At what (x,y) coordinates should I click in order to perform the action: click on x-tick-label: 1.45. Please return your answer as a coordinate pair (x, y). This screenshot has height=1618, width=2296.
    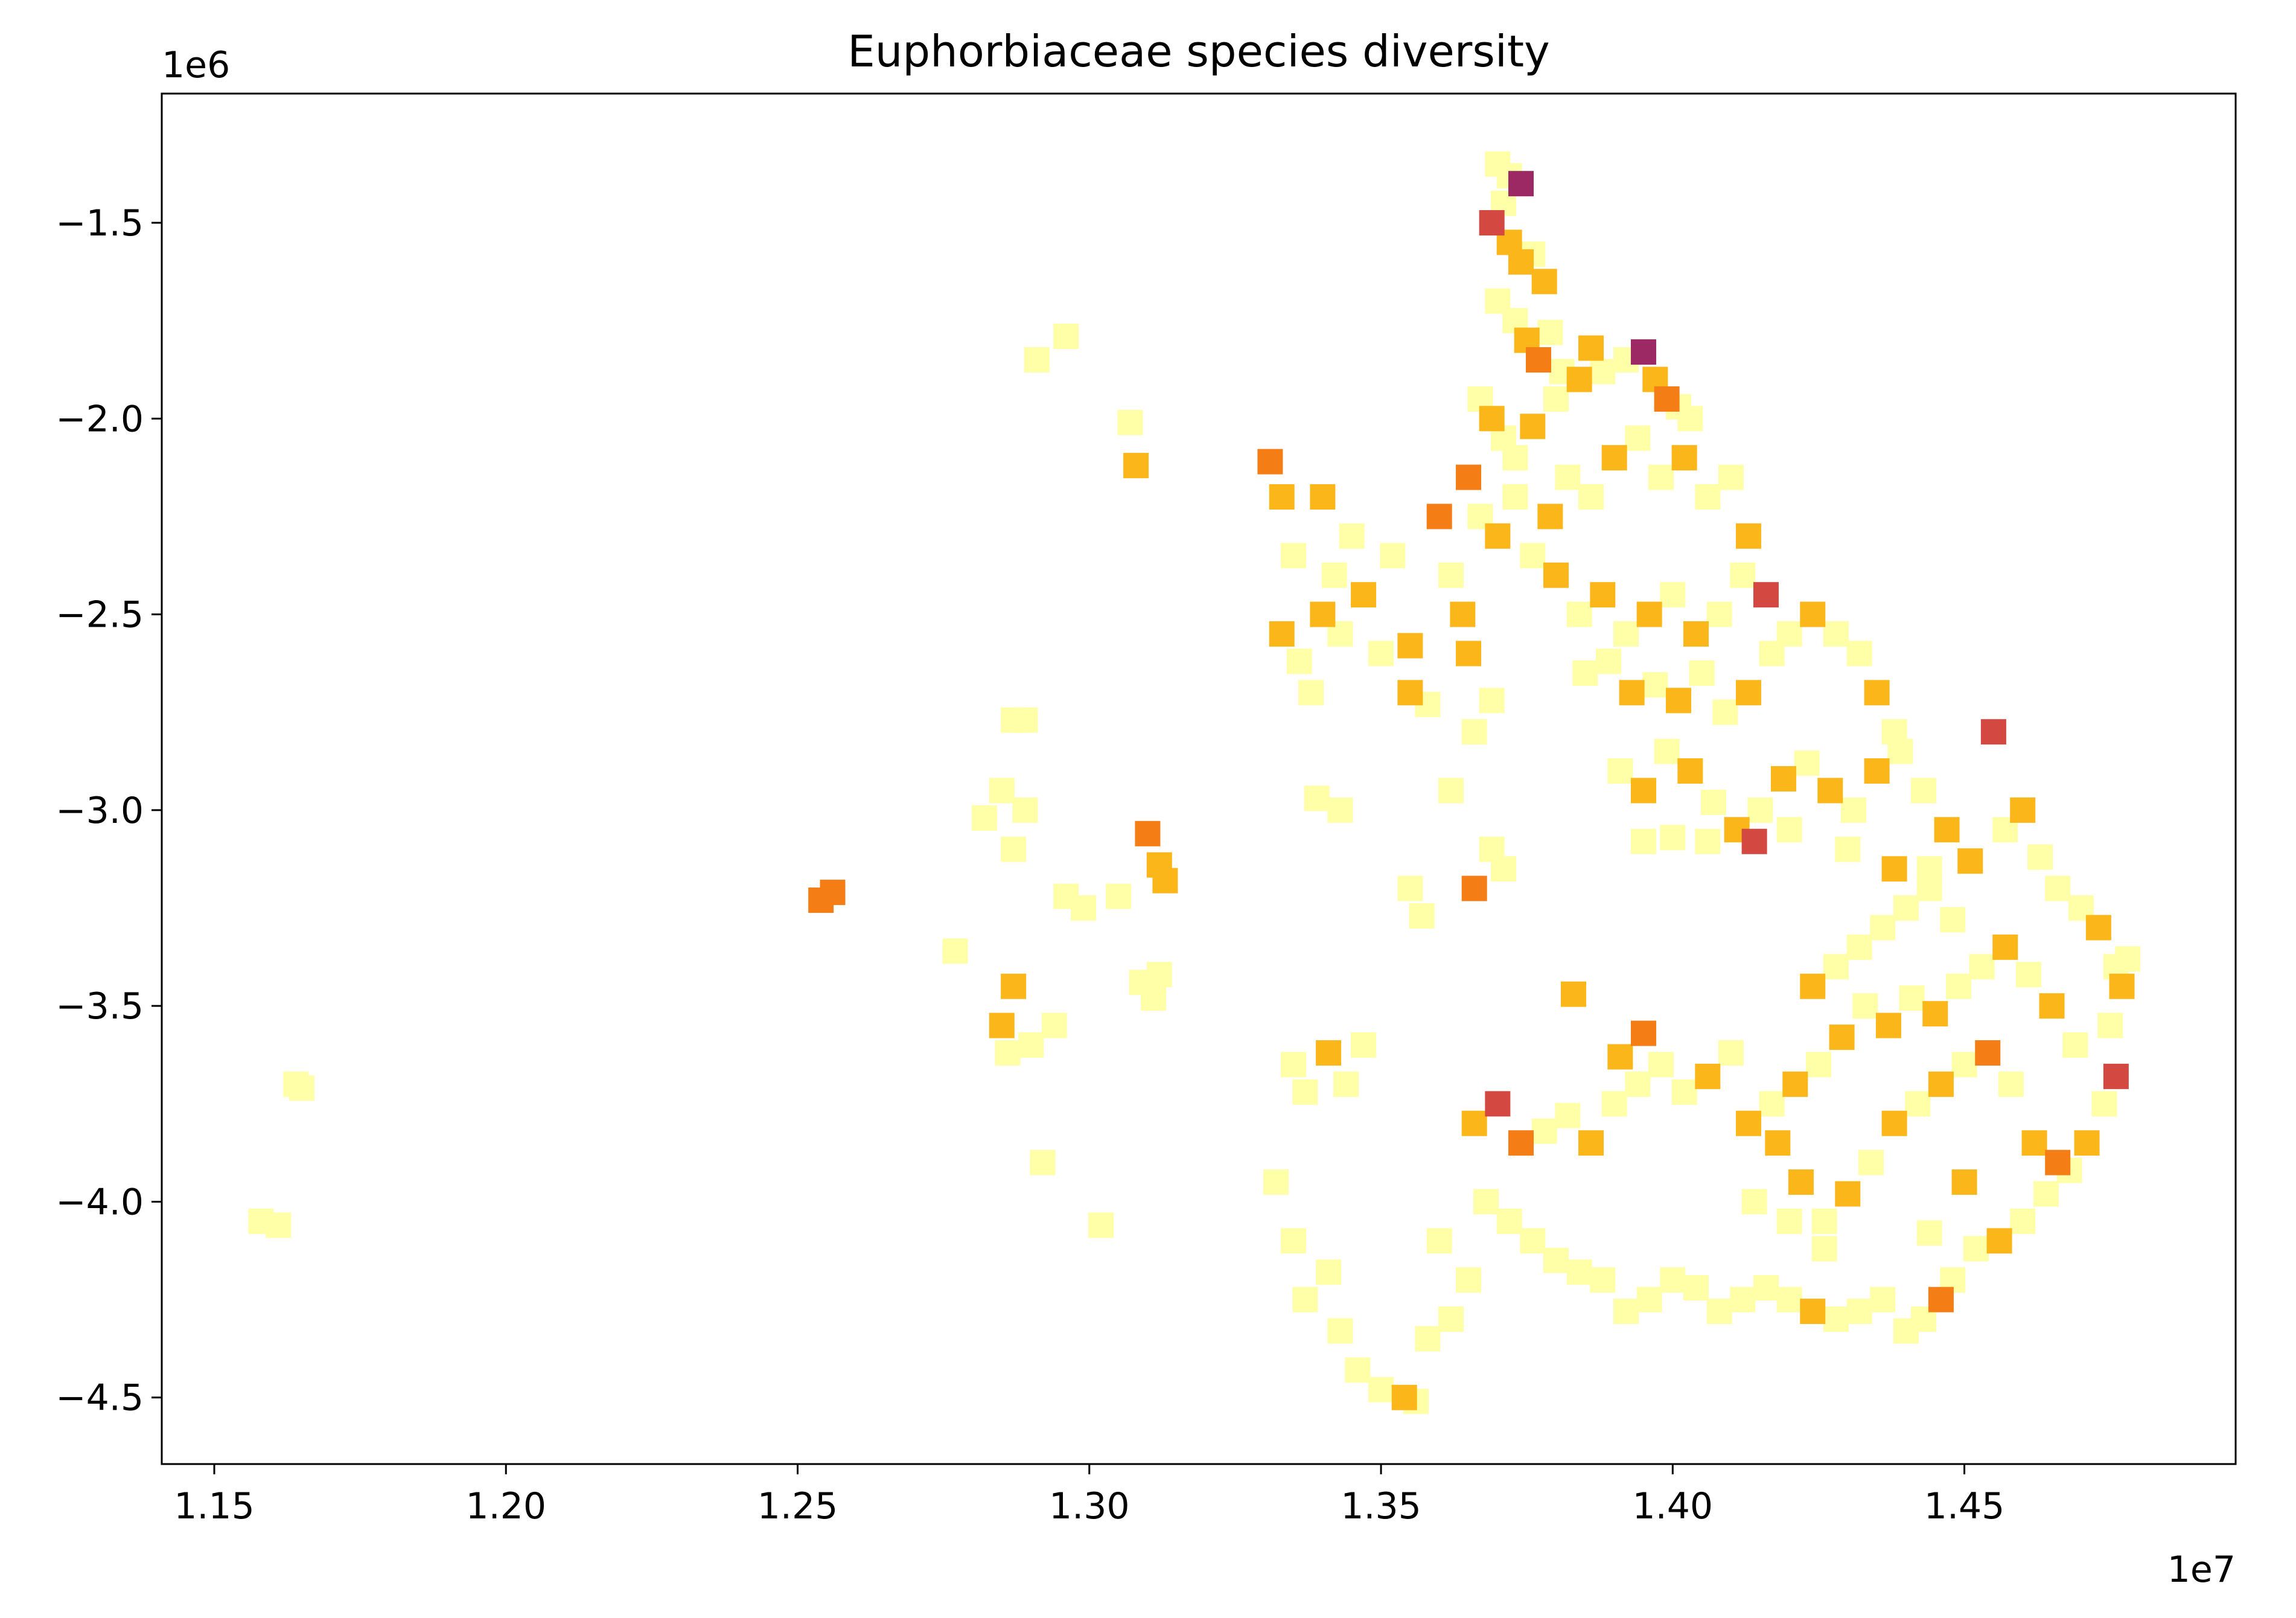
    Looking at the image, I should click on (1964, 1506).